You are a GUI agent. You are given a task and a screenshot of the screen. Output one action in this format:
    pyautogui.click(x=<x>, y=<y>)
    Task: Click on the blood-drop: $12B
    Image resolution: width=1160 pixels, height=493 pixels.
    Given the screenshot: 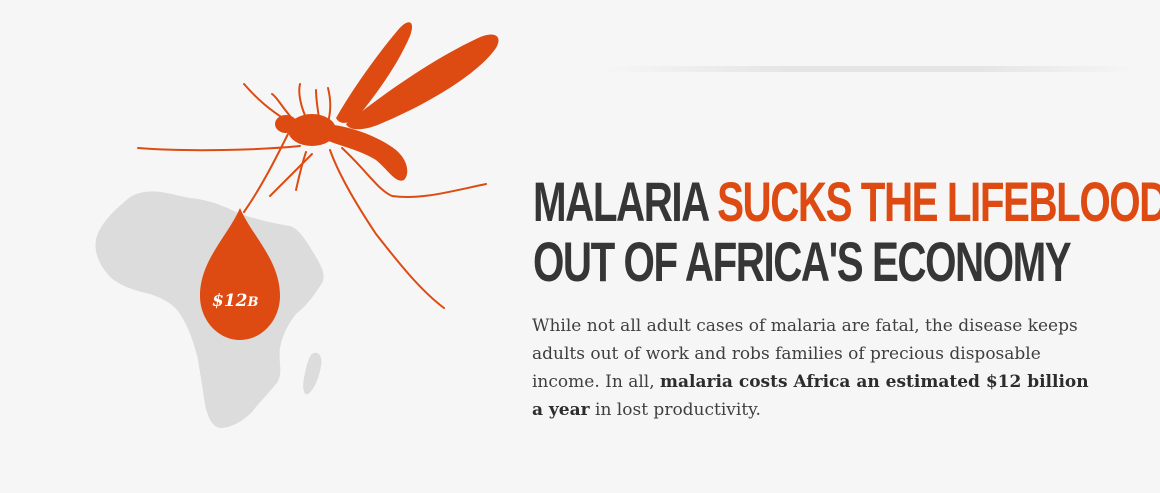 What is the action you would take?
    pyautogui.click(x=240, y=274)
    